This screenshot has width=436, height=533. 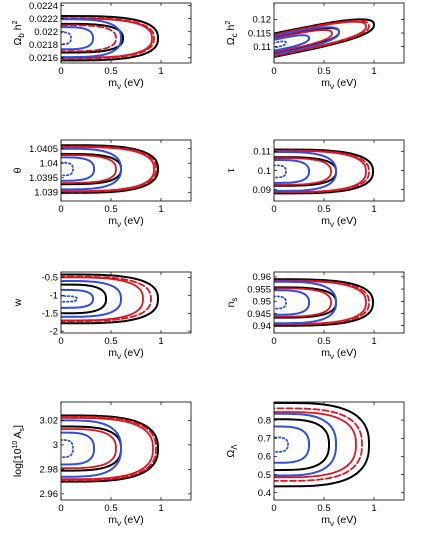 I want to click on y-tick-label: 1.0395, so click(x=43, y=178).